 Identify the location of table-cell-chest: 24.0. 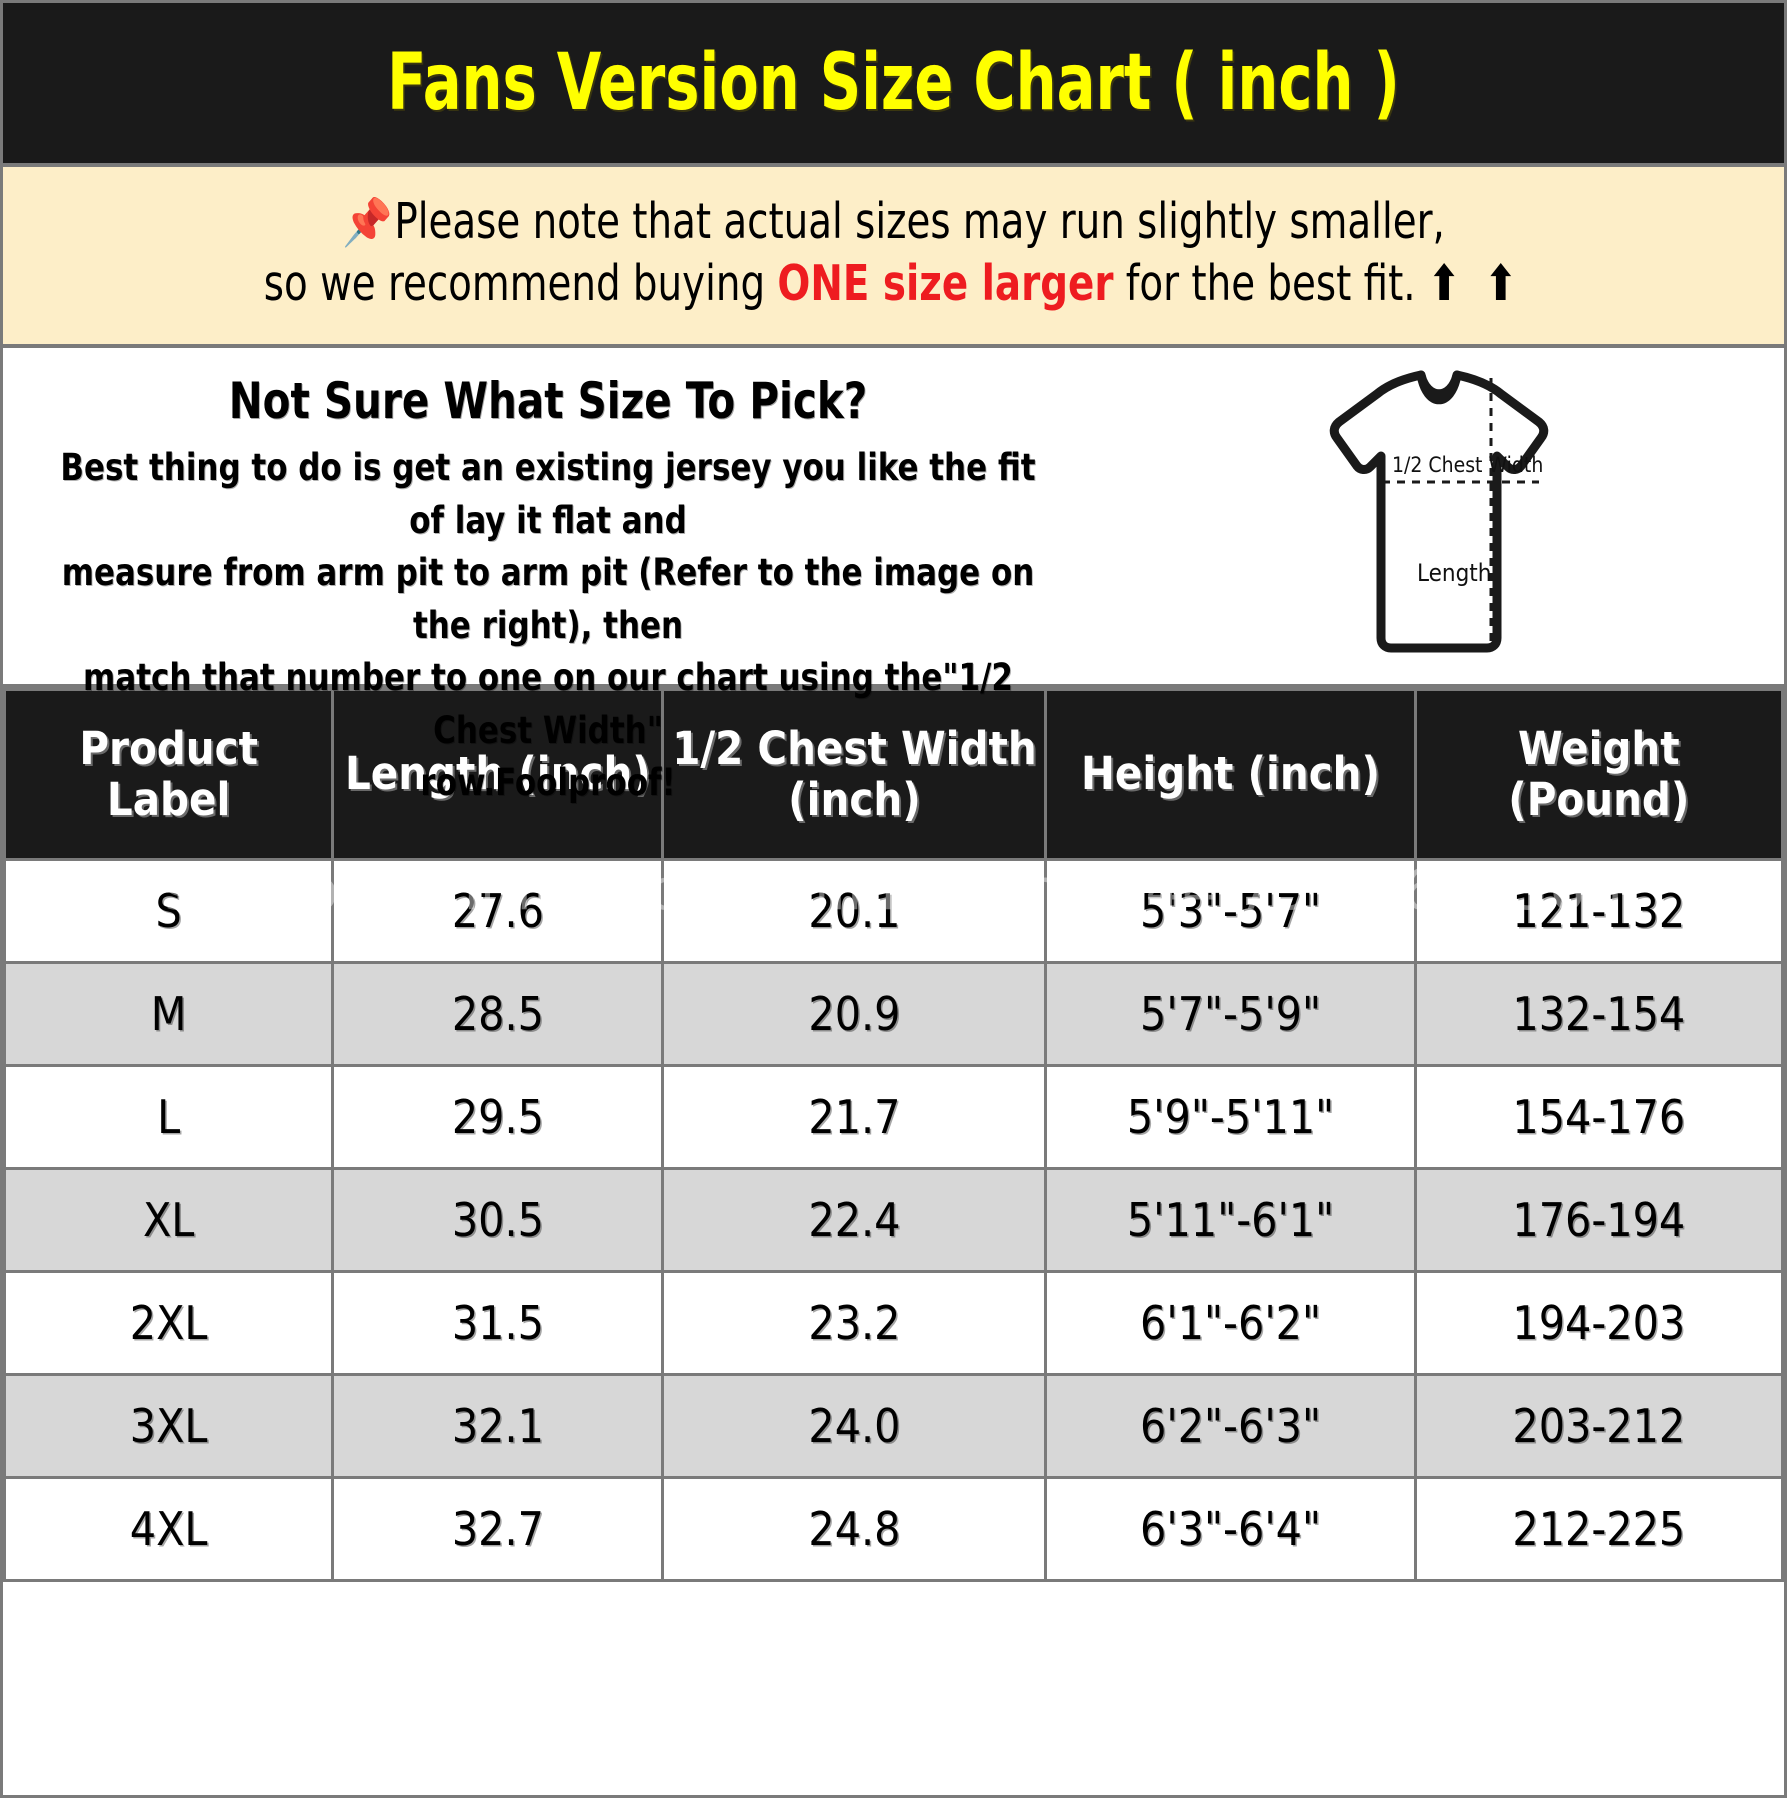
(854, 1426).